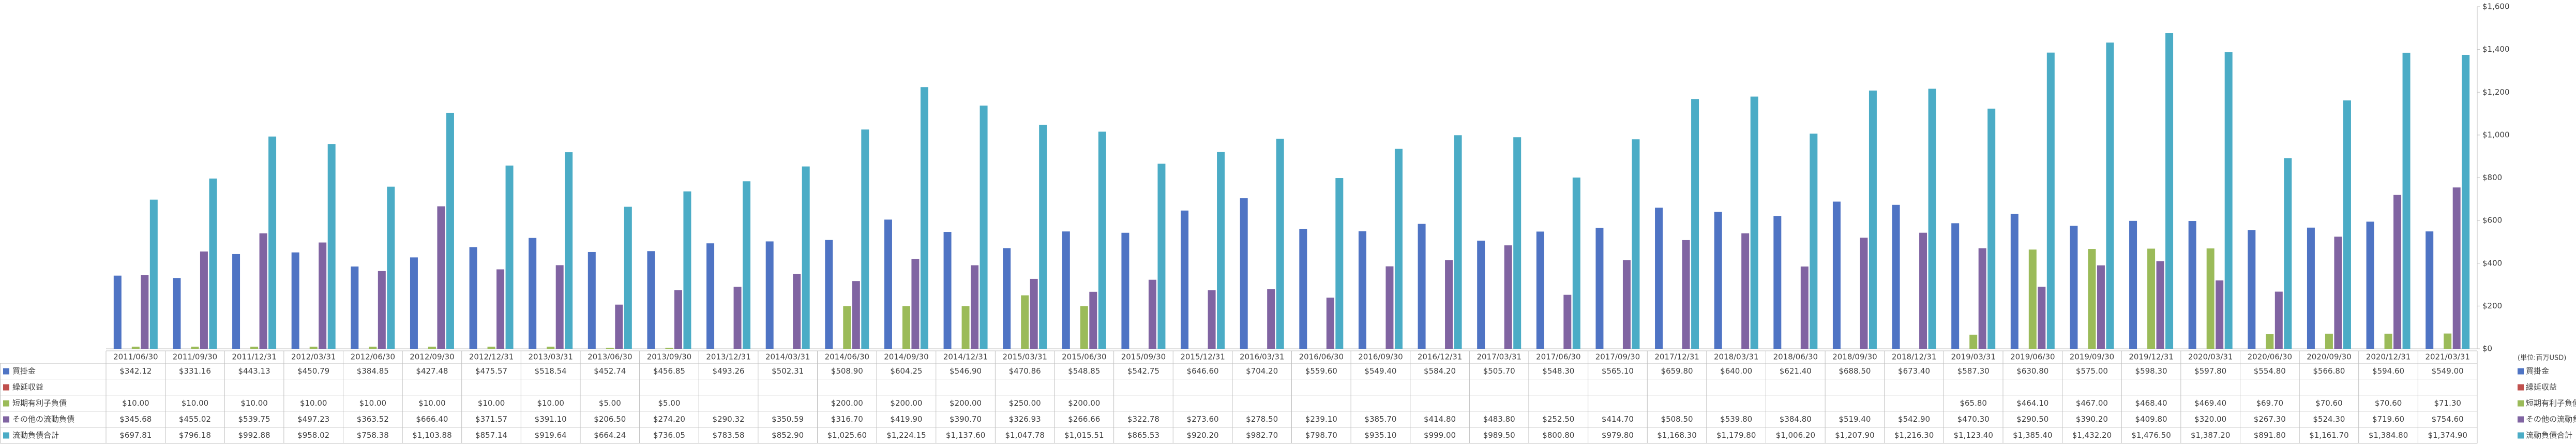 The width and height of the screenshot is (2576, 444). Describe the element at coordinates (1203, 419) in the screenshot. I see `table-cell: $273.60` at that location.